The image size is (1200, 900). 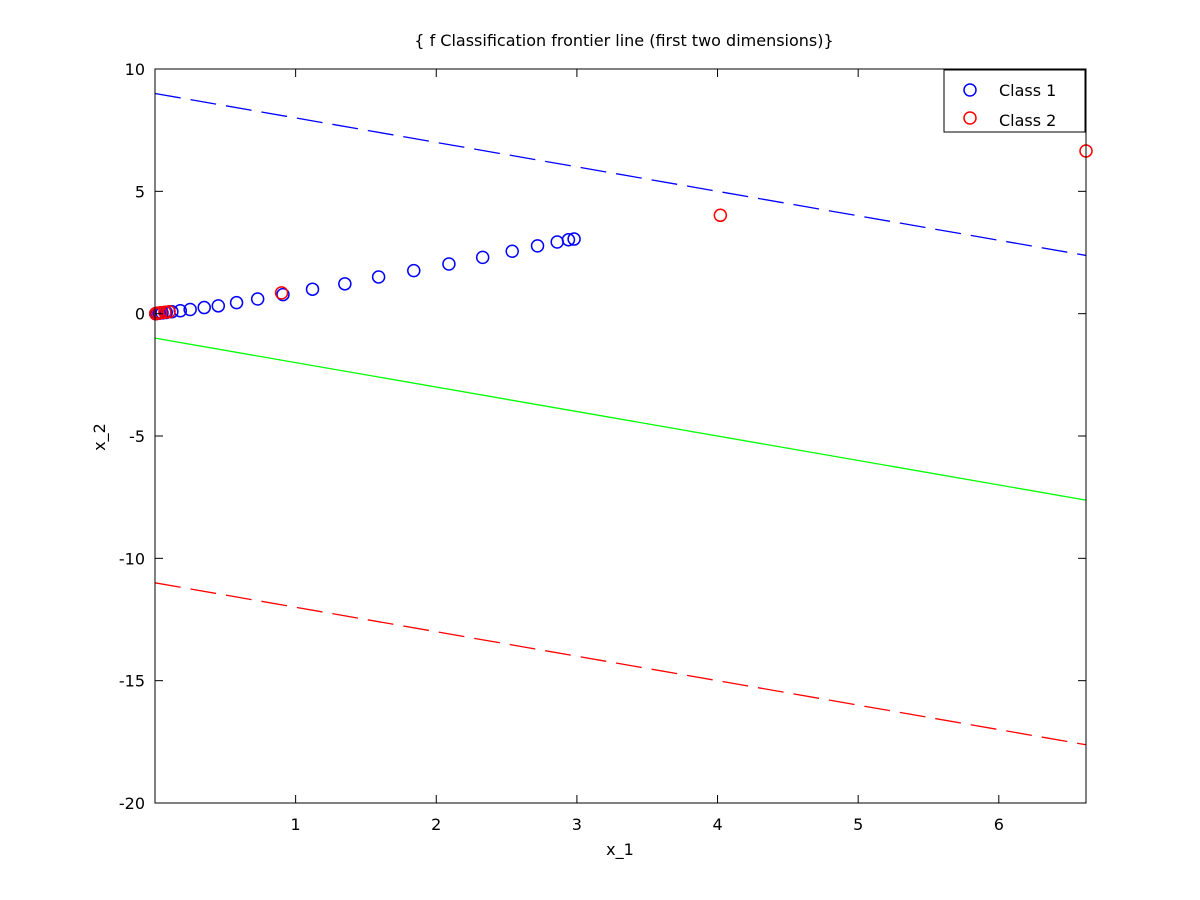 I want to click on x-tick-label: 2, so click(x=436, y=824).